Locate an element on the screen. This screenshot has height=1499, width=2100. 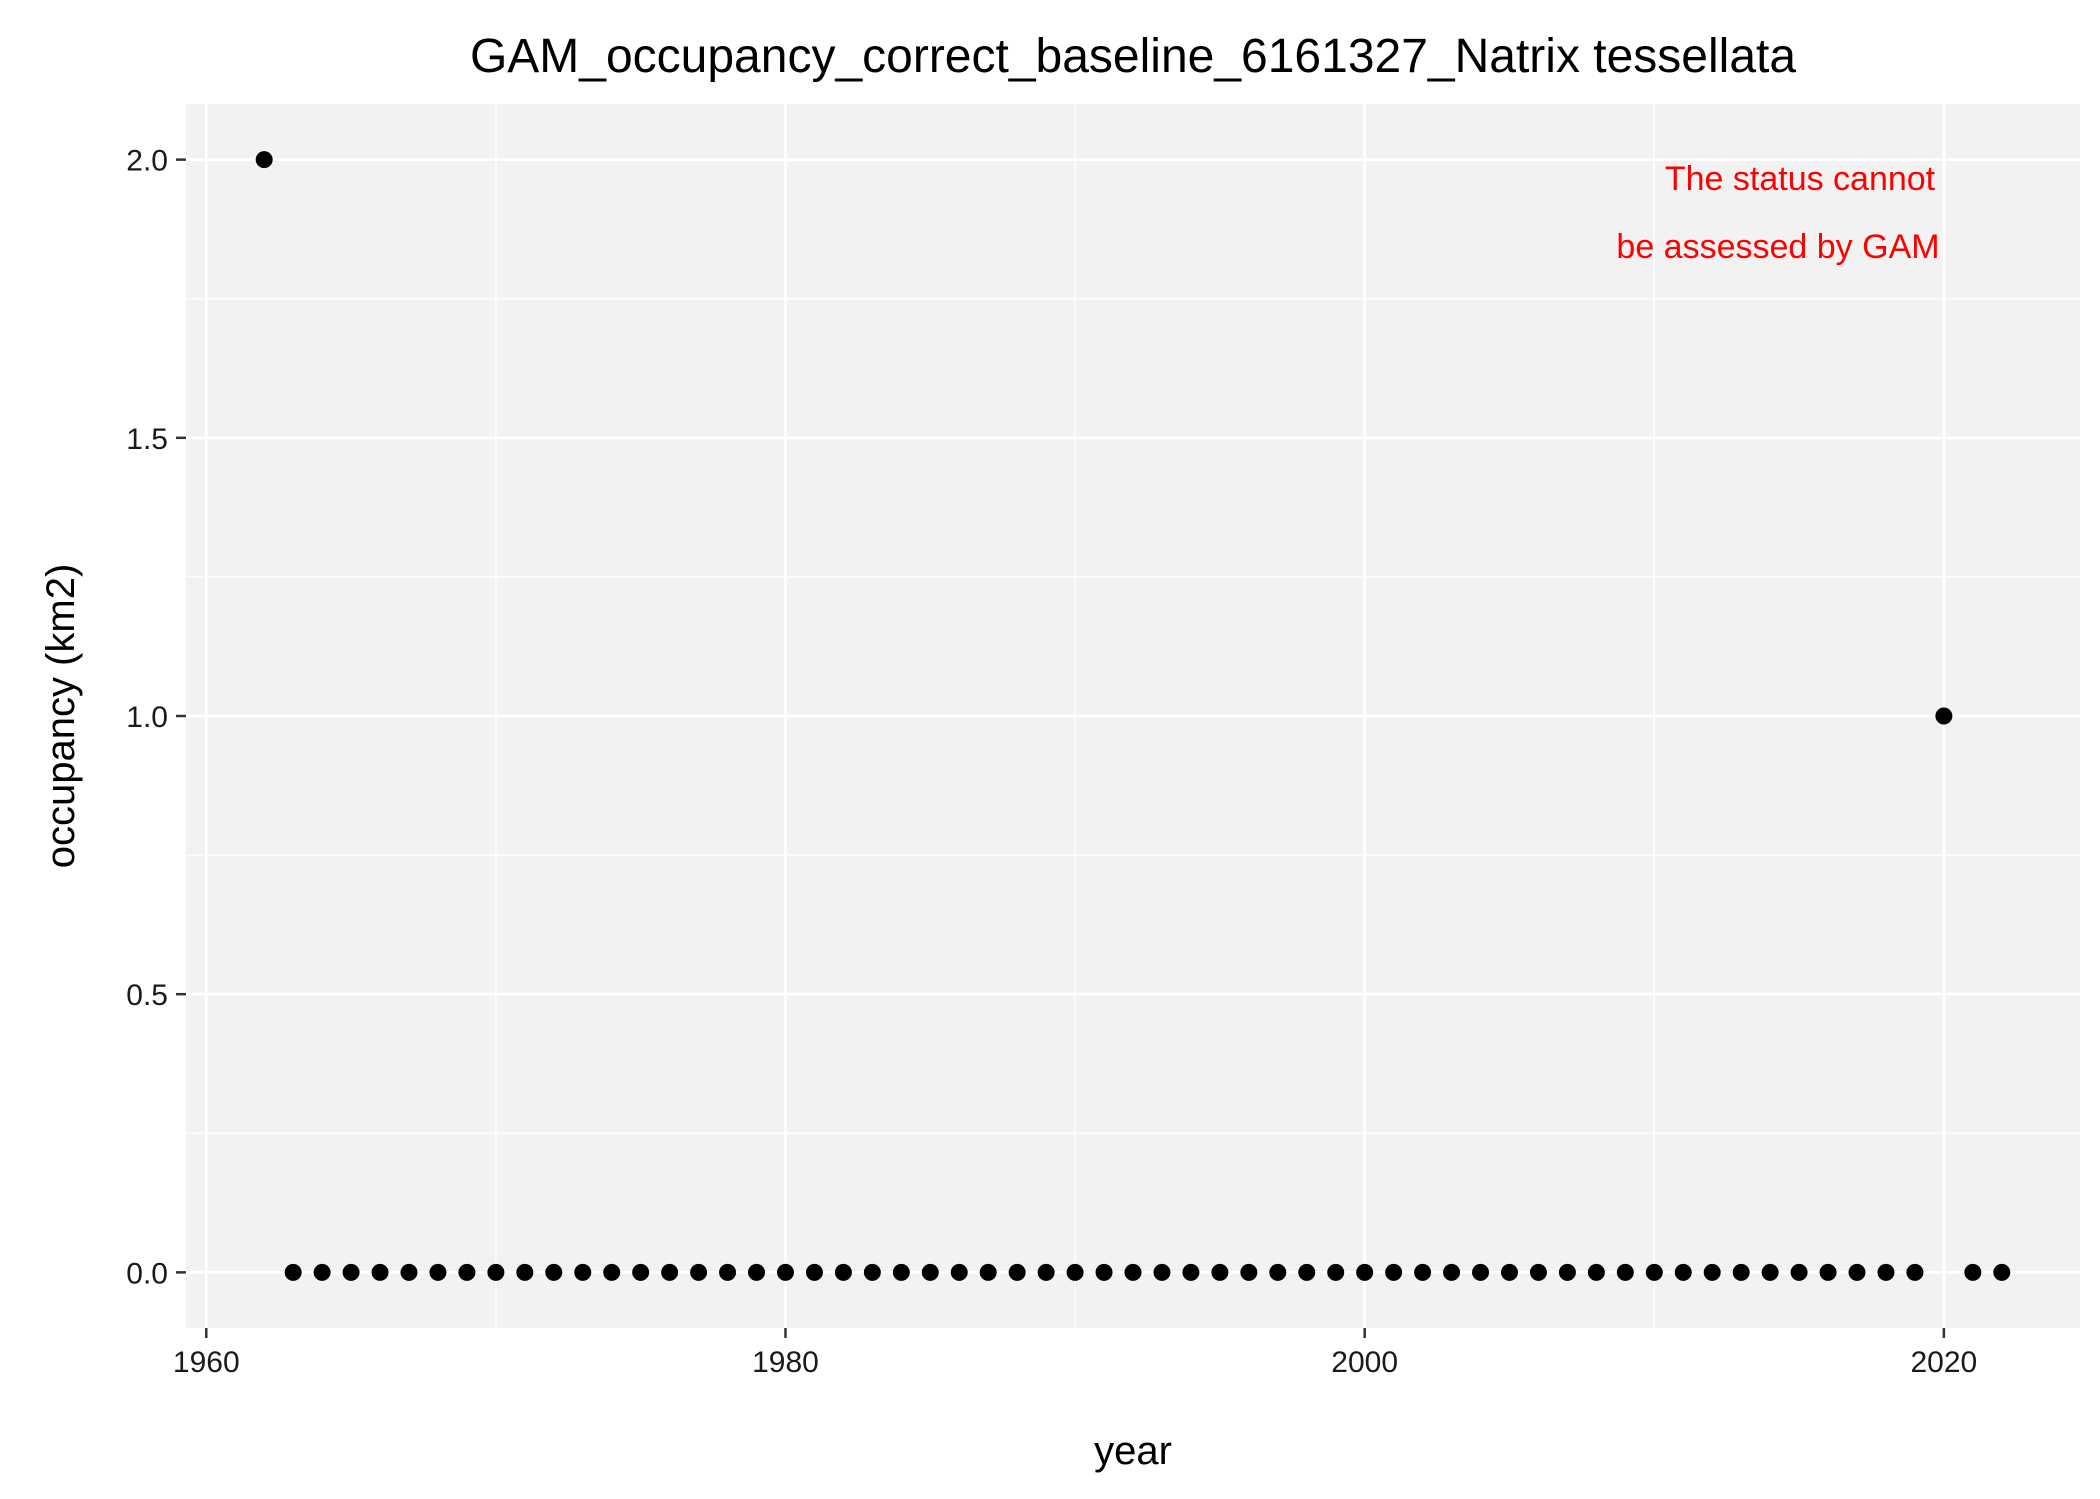
y-axis: 0.0 0.5 1.0 1.5 2.0 is located at coordinates (156, 717).